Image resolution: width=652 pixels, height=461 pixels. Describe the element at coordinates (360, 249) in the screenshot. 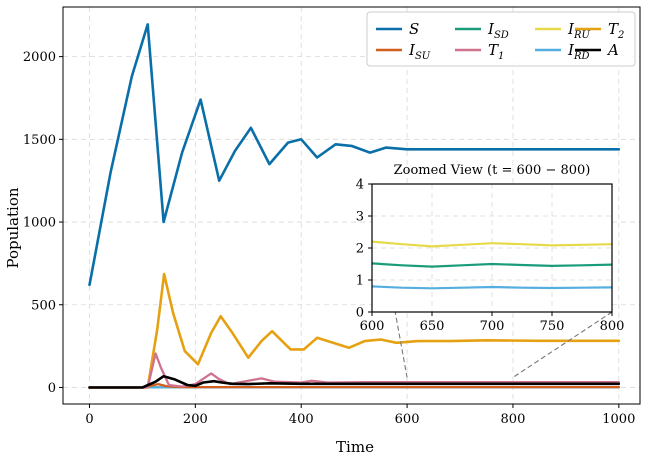

I see `inset-y-tick-label: 2` at that location.